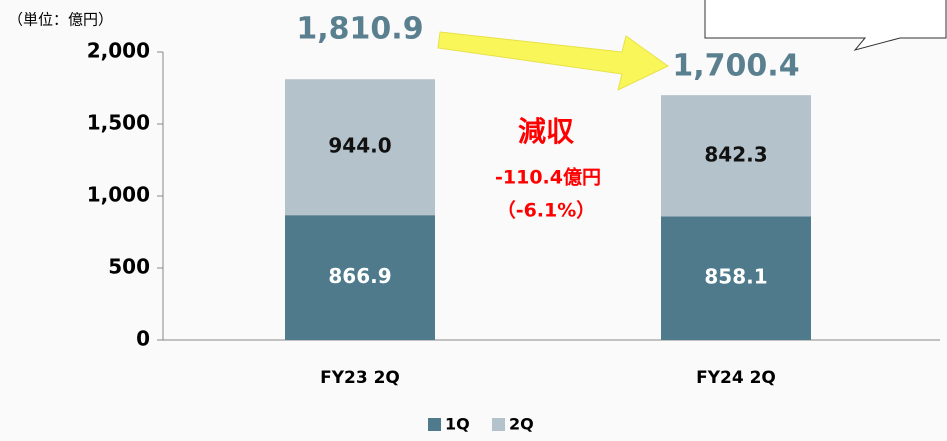 Image resolution: width=947 pixels, height=441 pixels. I want to click on value-label: 858.1, so click(735, 277).